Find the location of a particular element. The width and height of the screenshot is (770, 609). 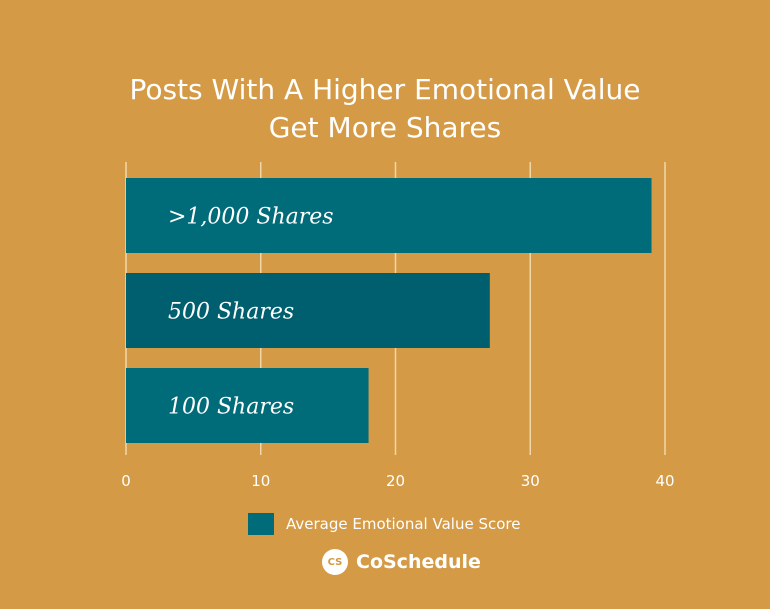

bar-label-2: 100 Shares is located at coordinates (231, 407).